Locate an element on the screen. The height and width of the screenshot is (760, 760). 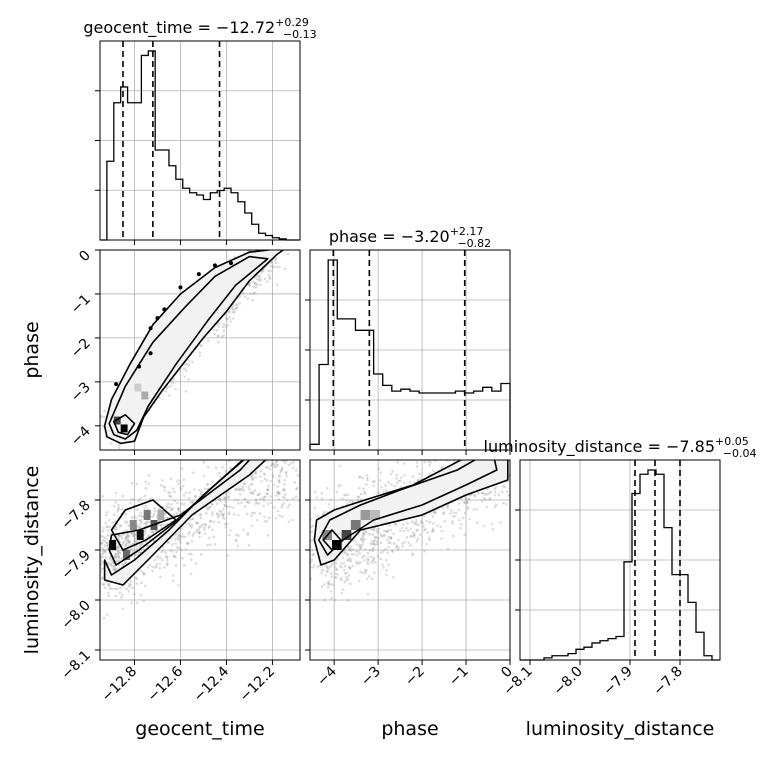
title-sup: +0.29 is located at coordinates (292, 22).